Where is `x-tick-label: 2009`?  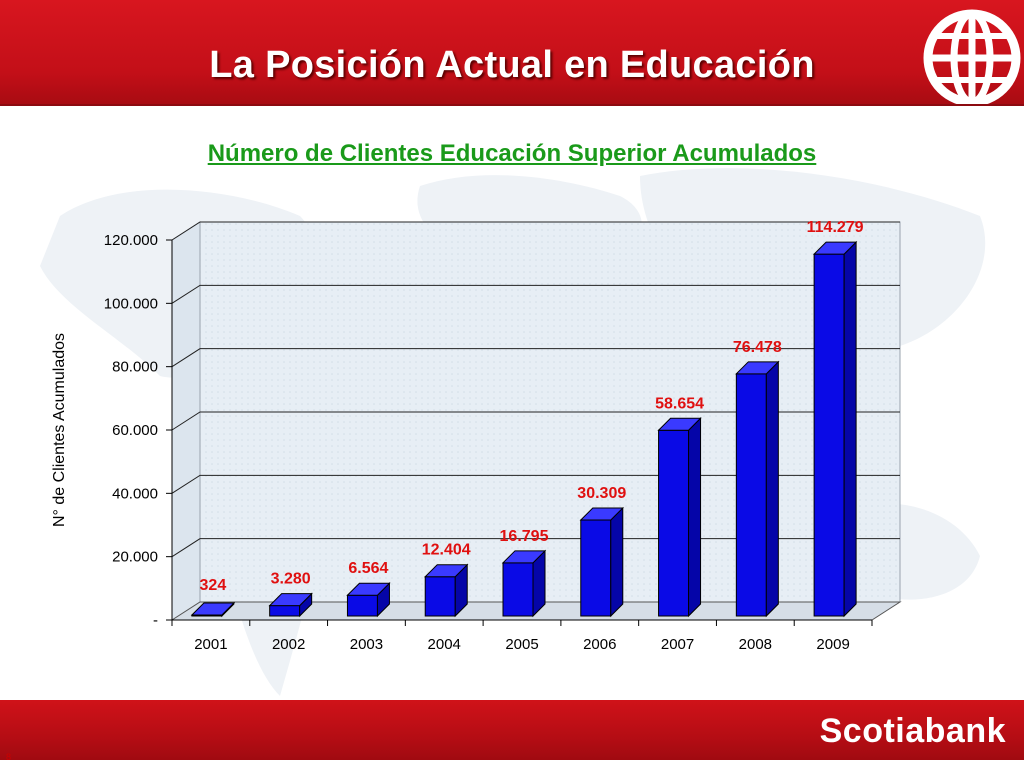 x-tick-label: 2009 is located at coordinates (832, 644).